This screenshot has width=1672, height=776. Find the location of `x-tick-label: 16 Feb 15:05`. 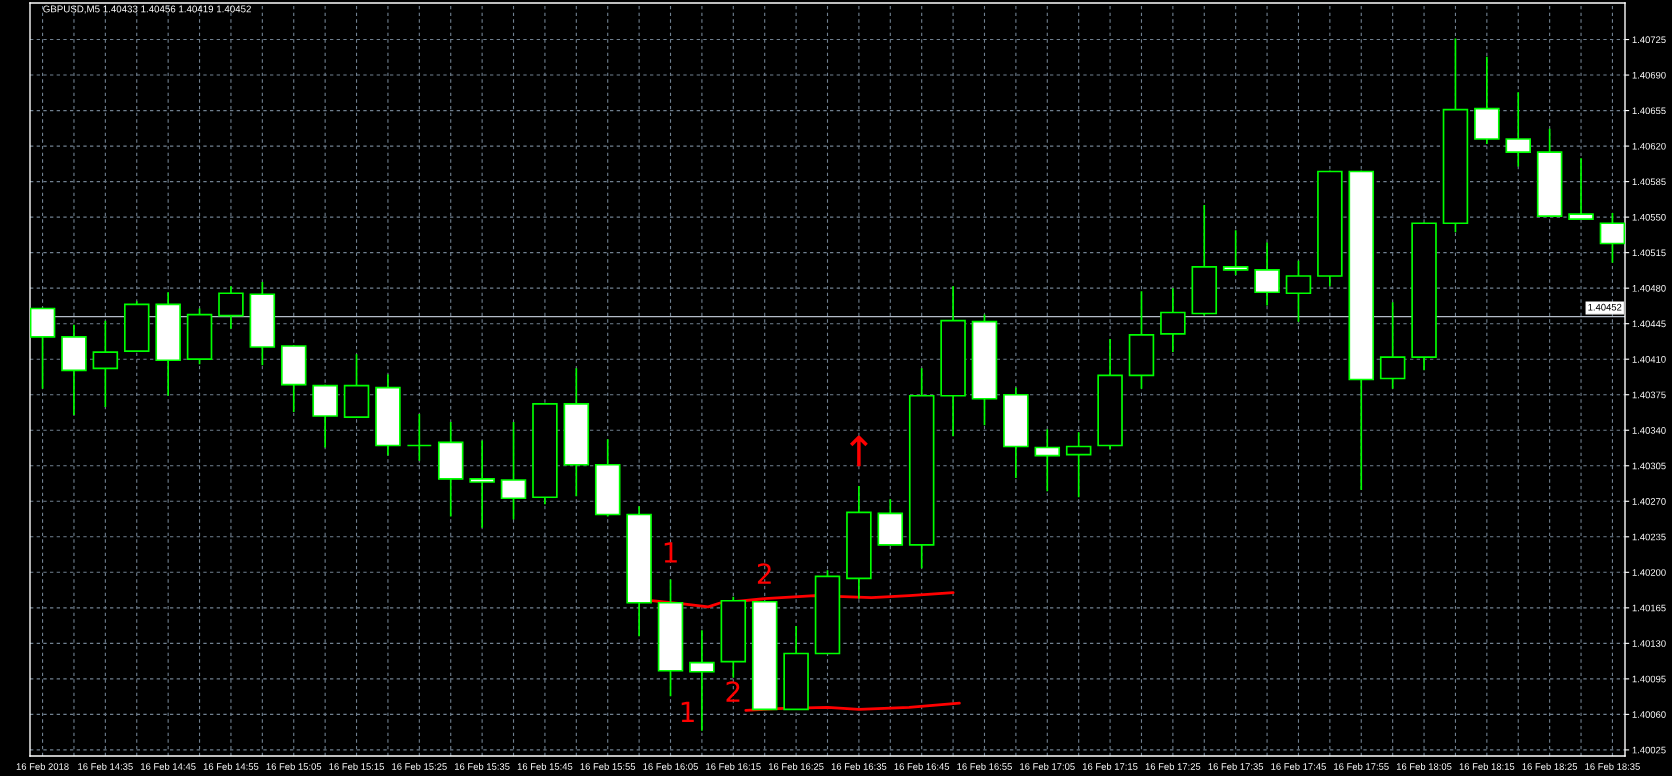

x-tick-label: 16 Feb 15:05 is located at coordinates (294, 766).